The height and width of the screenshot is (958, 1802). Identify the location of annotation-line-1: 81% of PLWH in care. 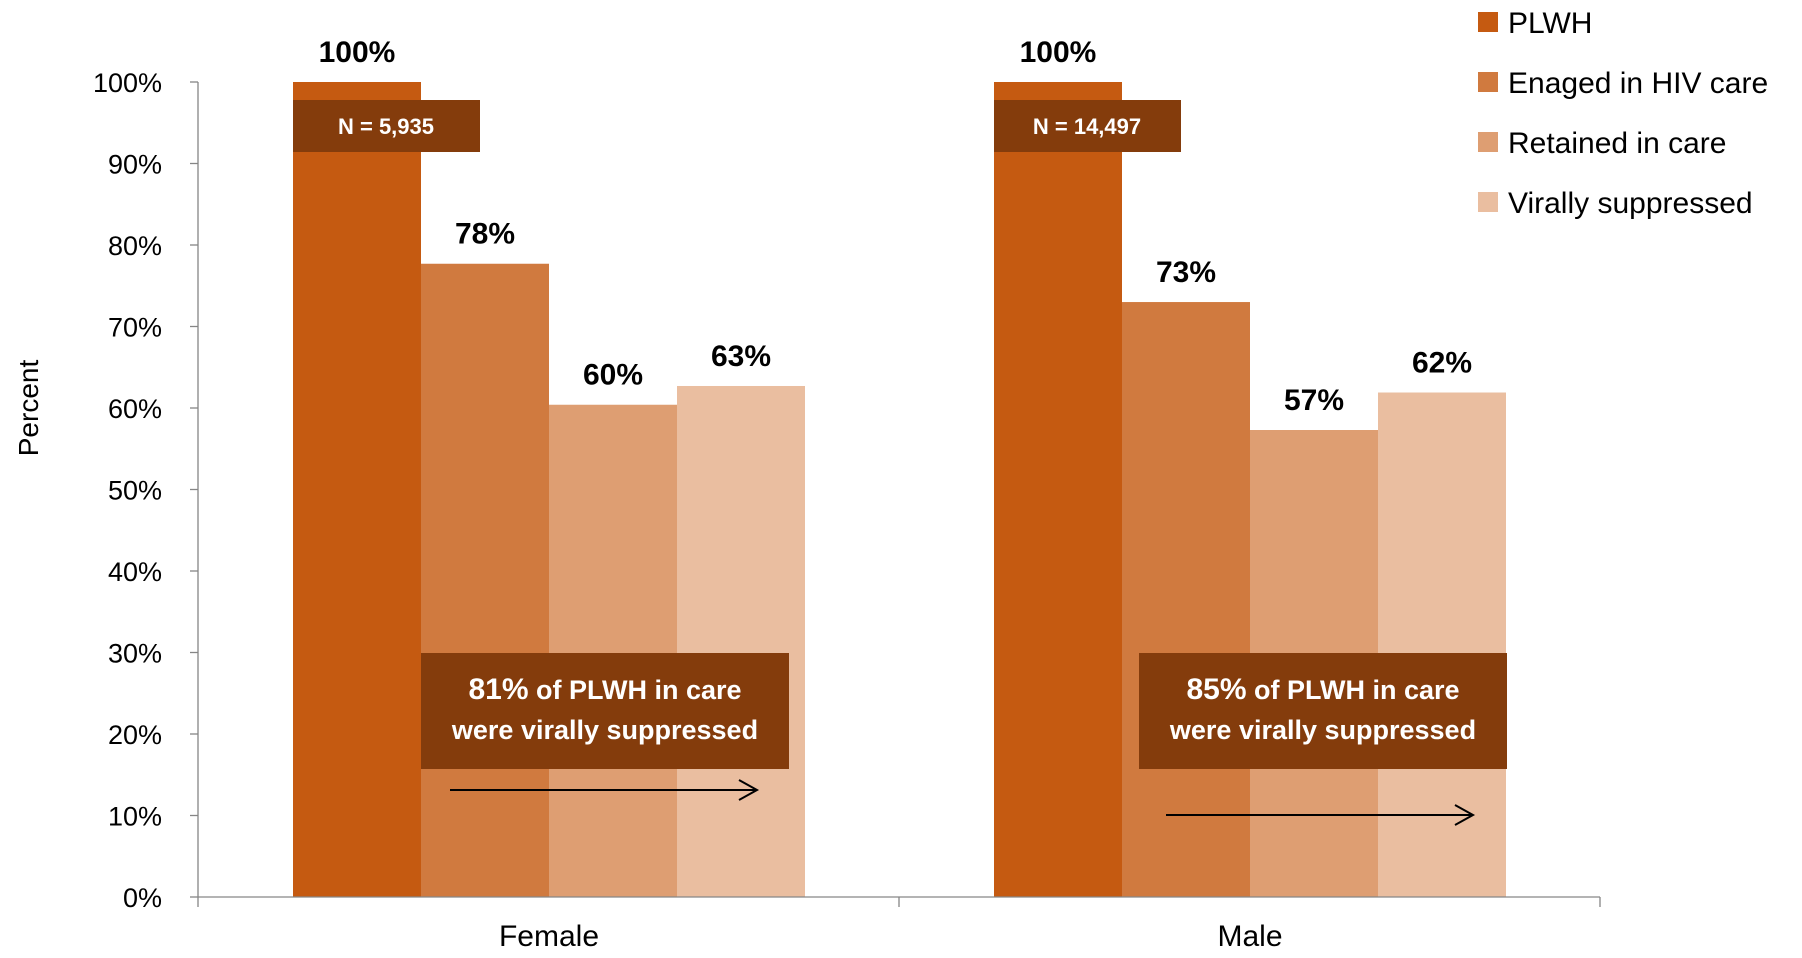
(604, 689).